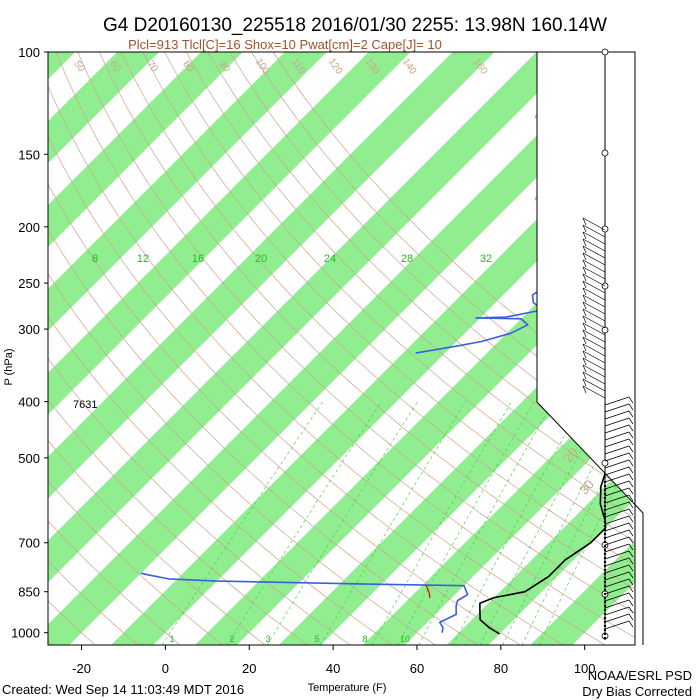 Image resolution: width=700 pixels, height=700 pixels. I want to click on y-tick-label: 250, so click(29, 283).